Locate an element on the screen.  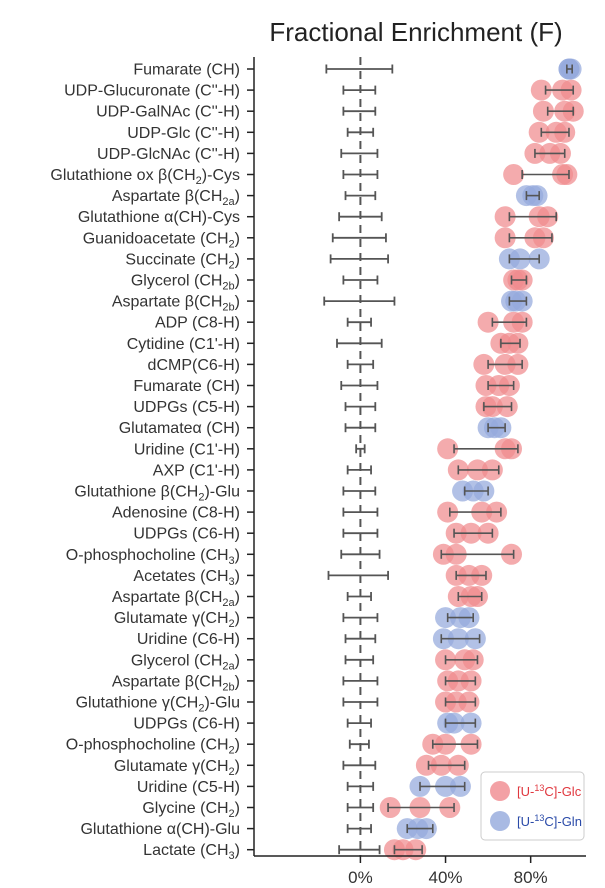
y-tick-label: Glutamateα (CH) is located at coordinates (179, 428).